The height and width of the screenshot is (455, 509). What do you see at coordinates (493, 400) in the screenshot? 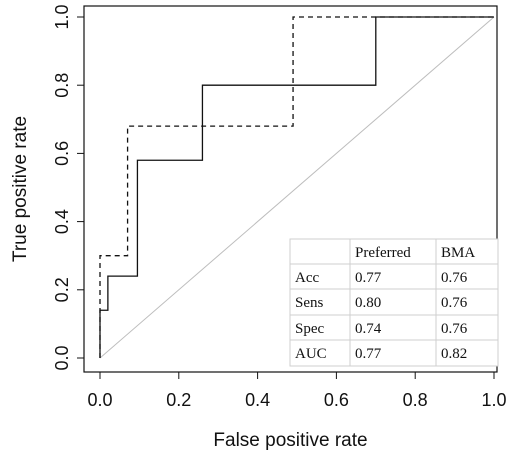
I see `x-tick-label: 1.0` at bounding box center [493, 400].